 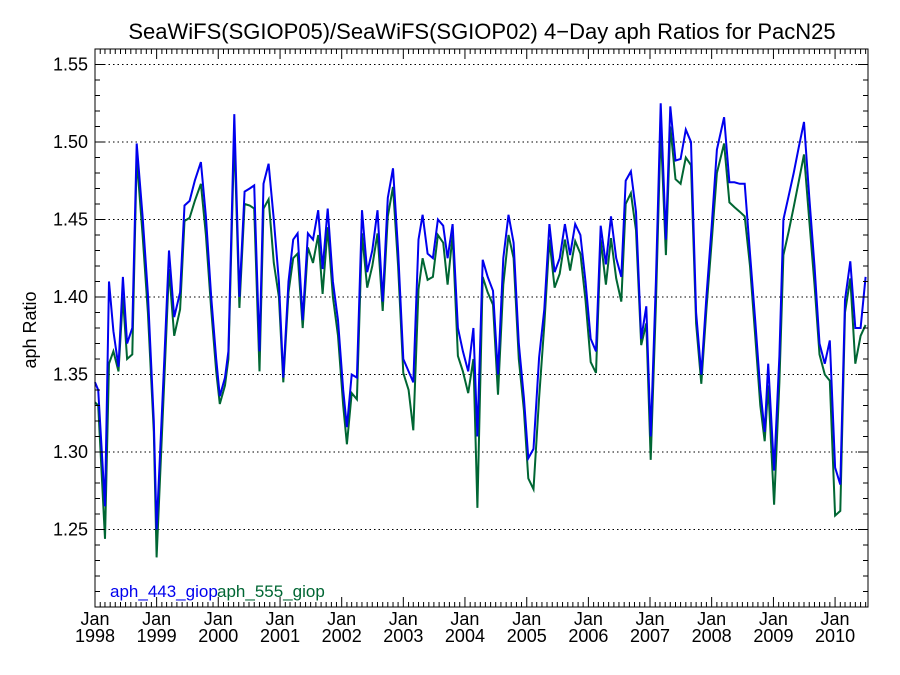 What do you see at coordinates (527, 636) in the screenshot?
I see `x-tick-year-label: 2005` at bounding box center [527, 636].